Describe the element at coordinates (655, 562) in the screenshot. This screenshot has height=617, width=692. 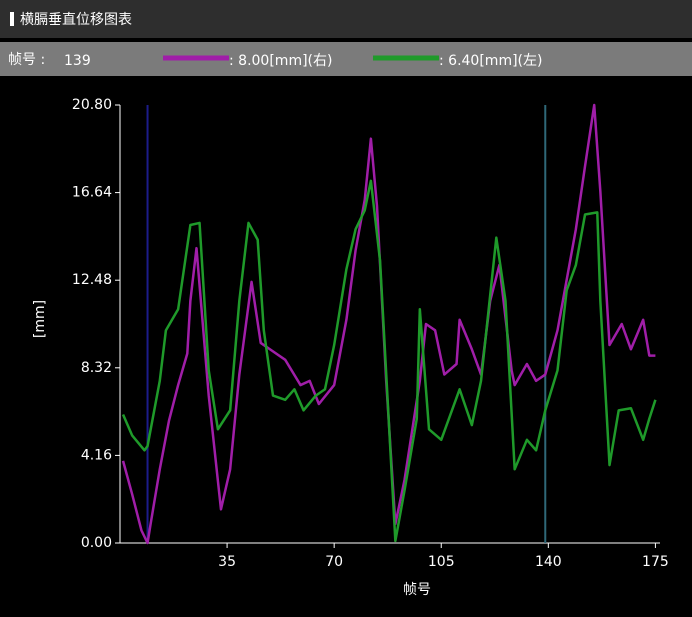
I see `x-tick-label: 175` at that location.